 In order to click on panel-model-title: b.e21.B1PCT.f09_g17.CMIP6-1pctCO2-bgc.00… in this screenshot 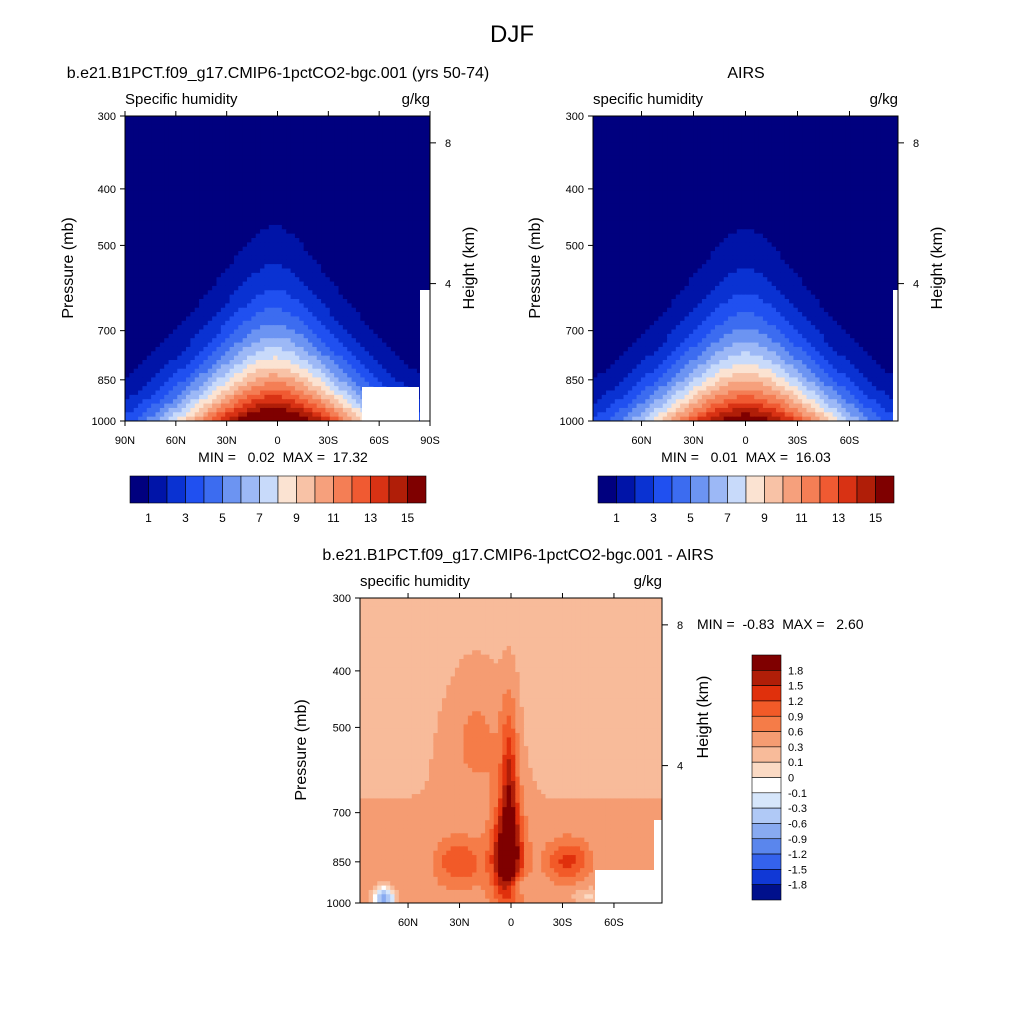, I will do `click(278, 73)`.